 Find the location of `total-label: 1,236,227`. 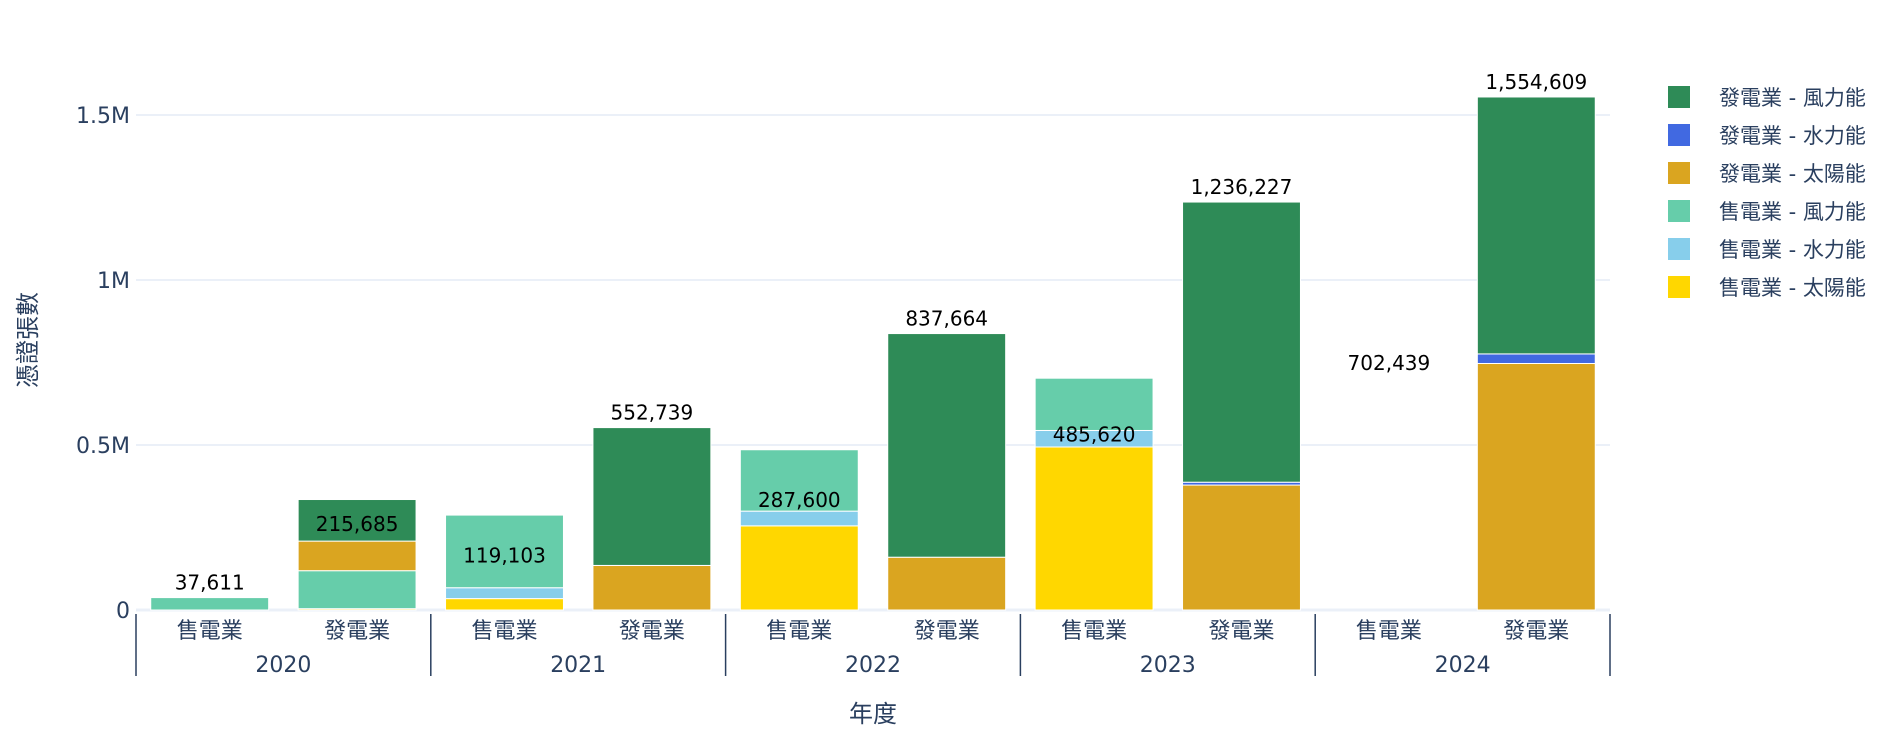

total-label: 1,236,227 is located at coordinates (1242, 187).